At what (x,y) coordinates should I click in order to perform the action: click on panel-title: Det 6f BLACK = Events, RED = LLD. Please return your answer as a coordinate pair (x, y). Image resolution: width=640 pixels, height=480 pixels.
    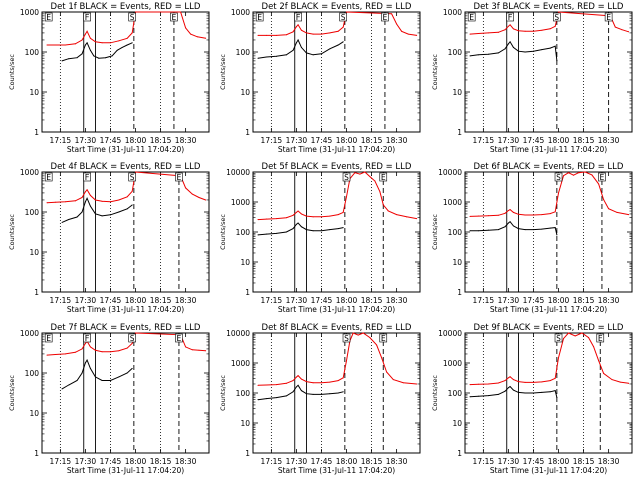
    Looking at the image, I should click on (549, 167).